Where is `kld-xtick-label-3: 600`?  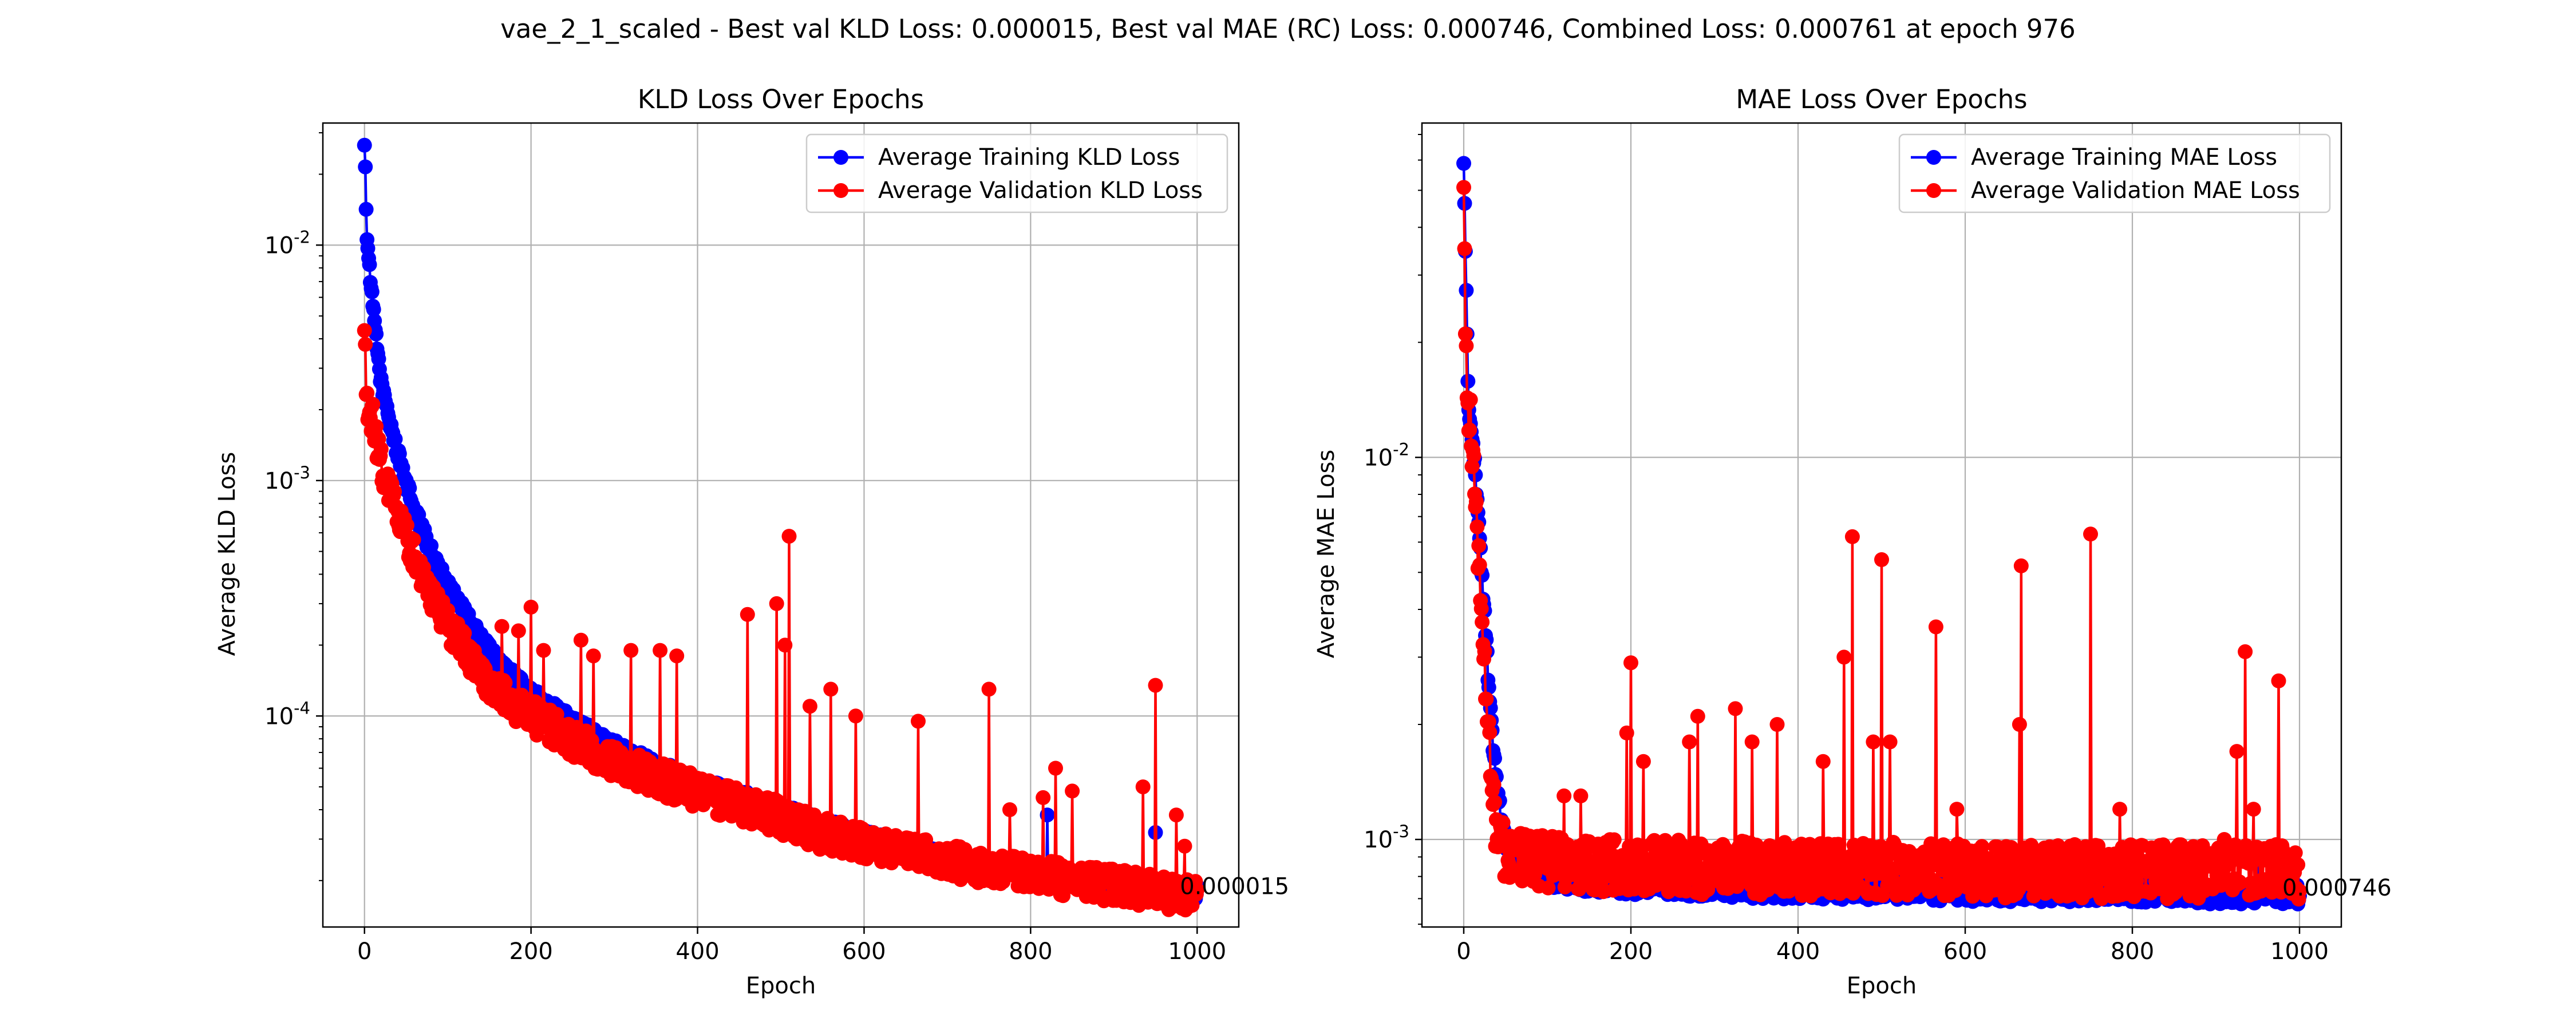 kld-xtick-label-3: 600 is located at coordinates (864, 951).